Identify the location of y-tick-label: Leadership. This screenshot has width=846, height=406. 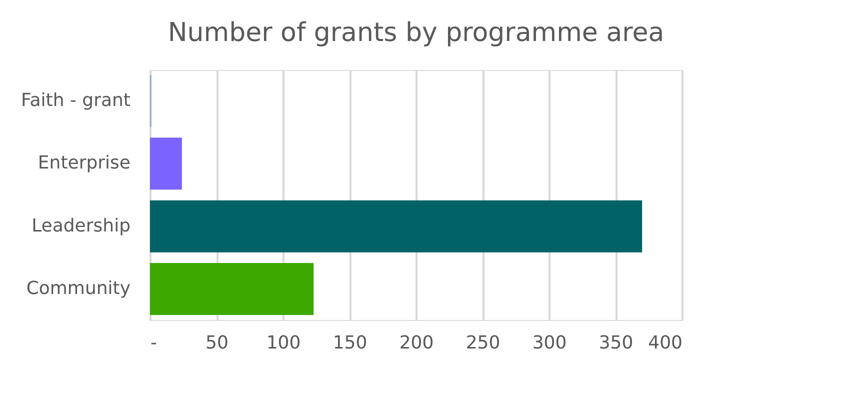
(81, 225).